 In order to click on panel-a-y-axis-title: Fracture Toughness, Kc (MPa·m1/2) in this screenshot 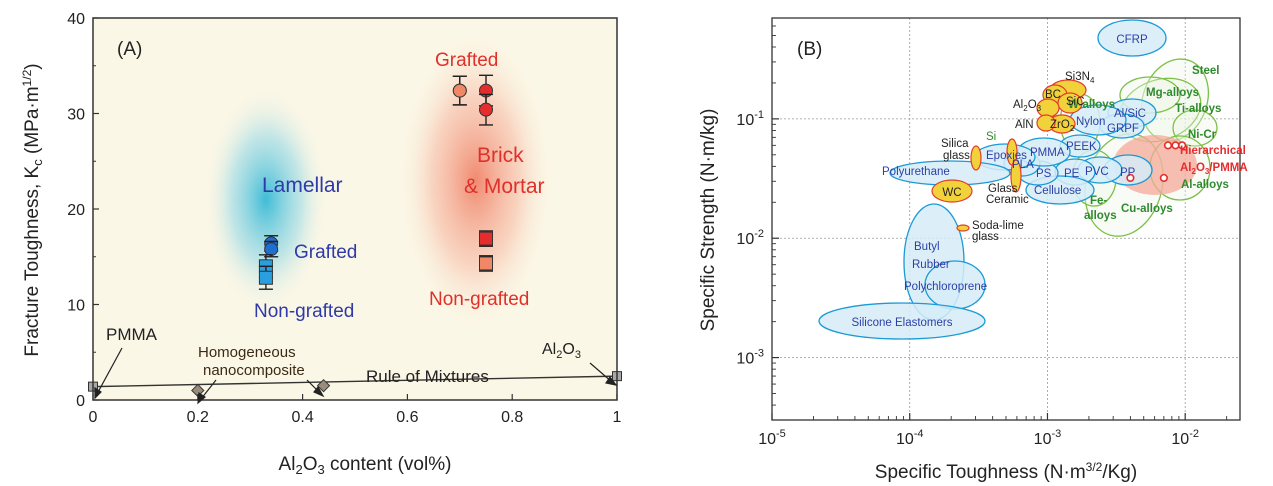, I will do `click(32, 209)`.